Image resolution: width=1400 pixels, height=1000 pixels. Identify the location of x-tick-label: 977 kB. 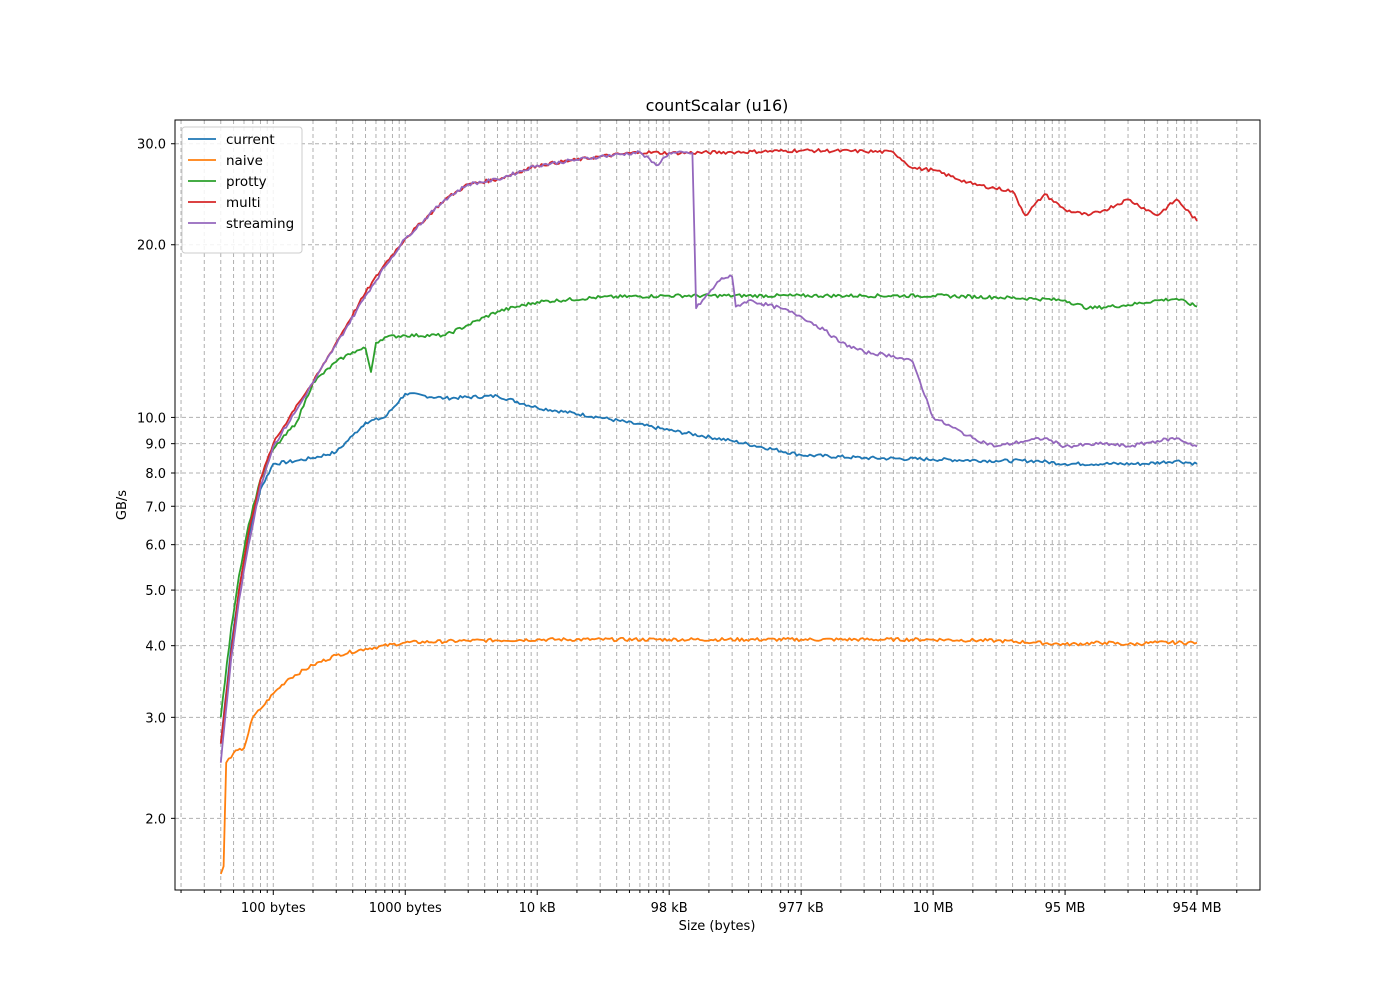
(800, 908).